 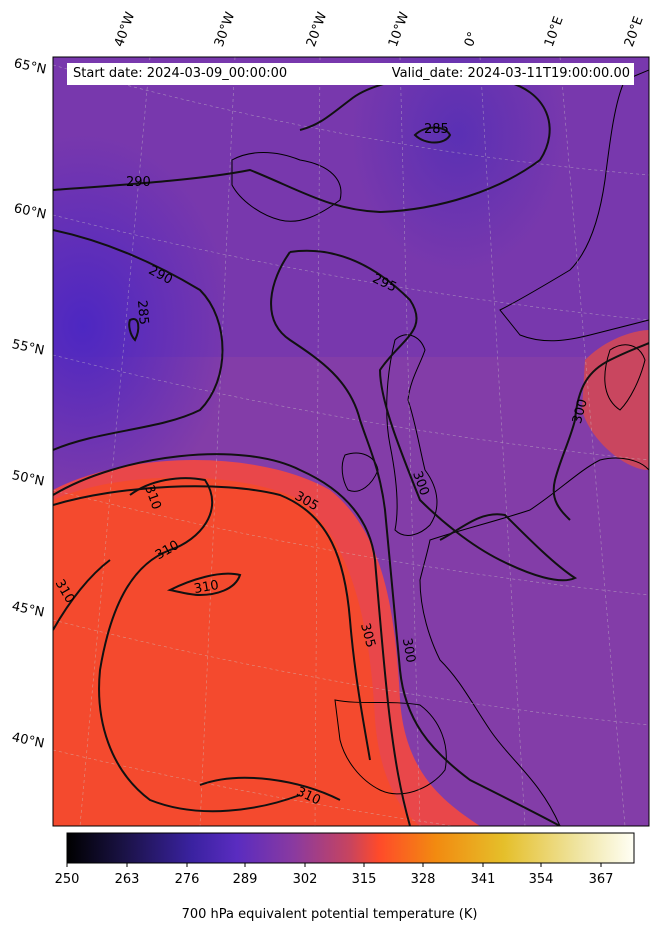 I want to click on colorbar-tick: 276, so click(x=187, y=879).